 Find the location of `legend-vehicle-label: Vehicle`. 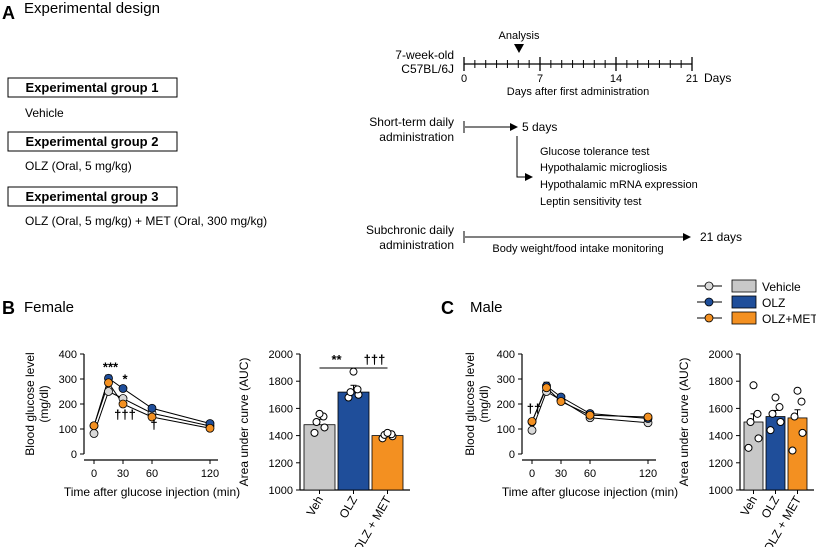

legend-vehicle-label: Vehicle is located at coordinates (781, 287).